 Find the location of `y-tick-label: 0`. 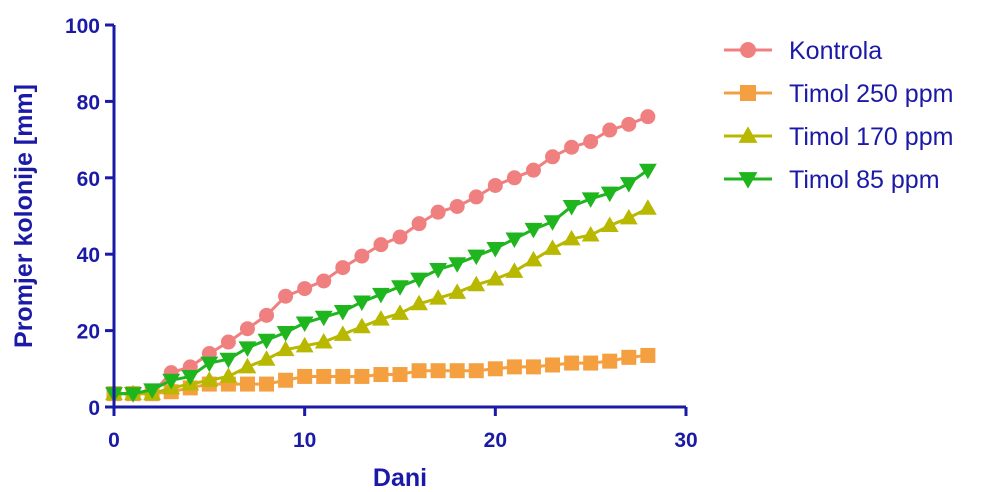

y-tick-label: 0 is located at coordinates (94, 408).